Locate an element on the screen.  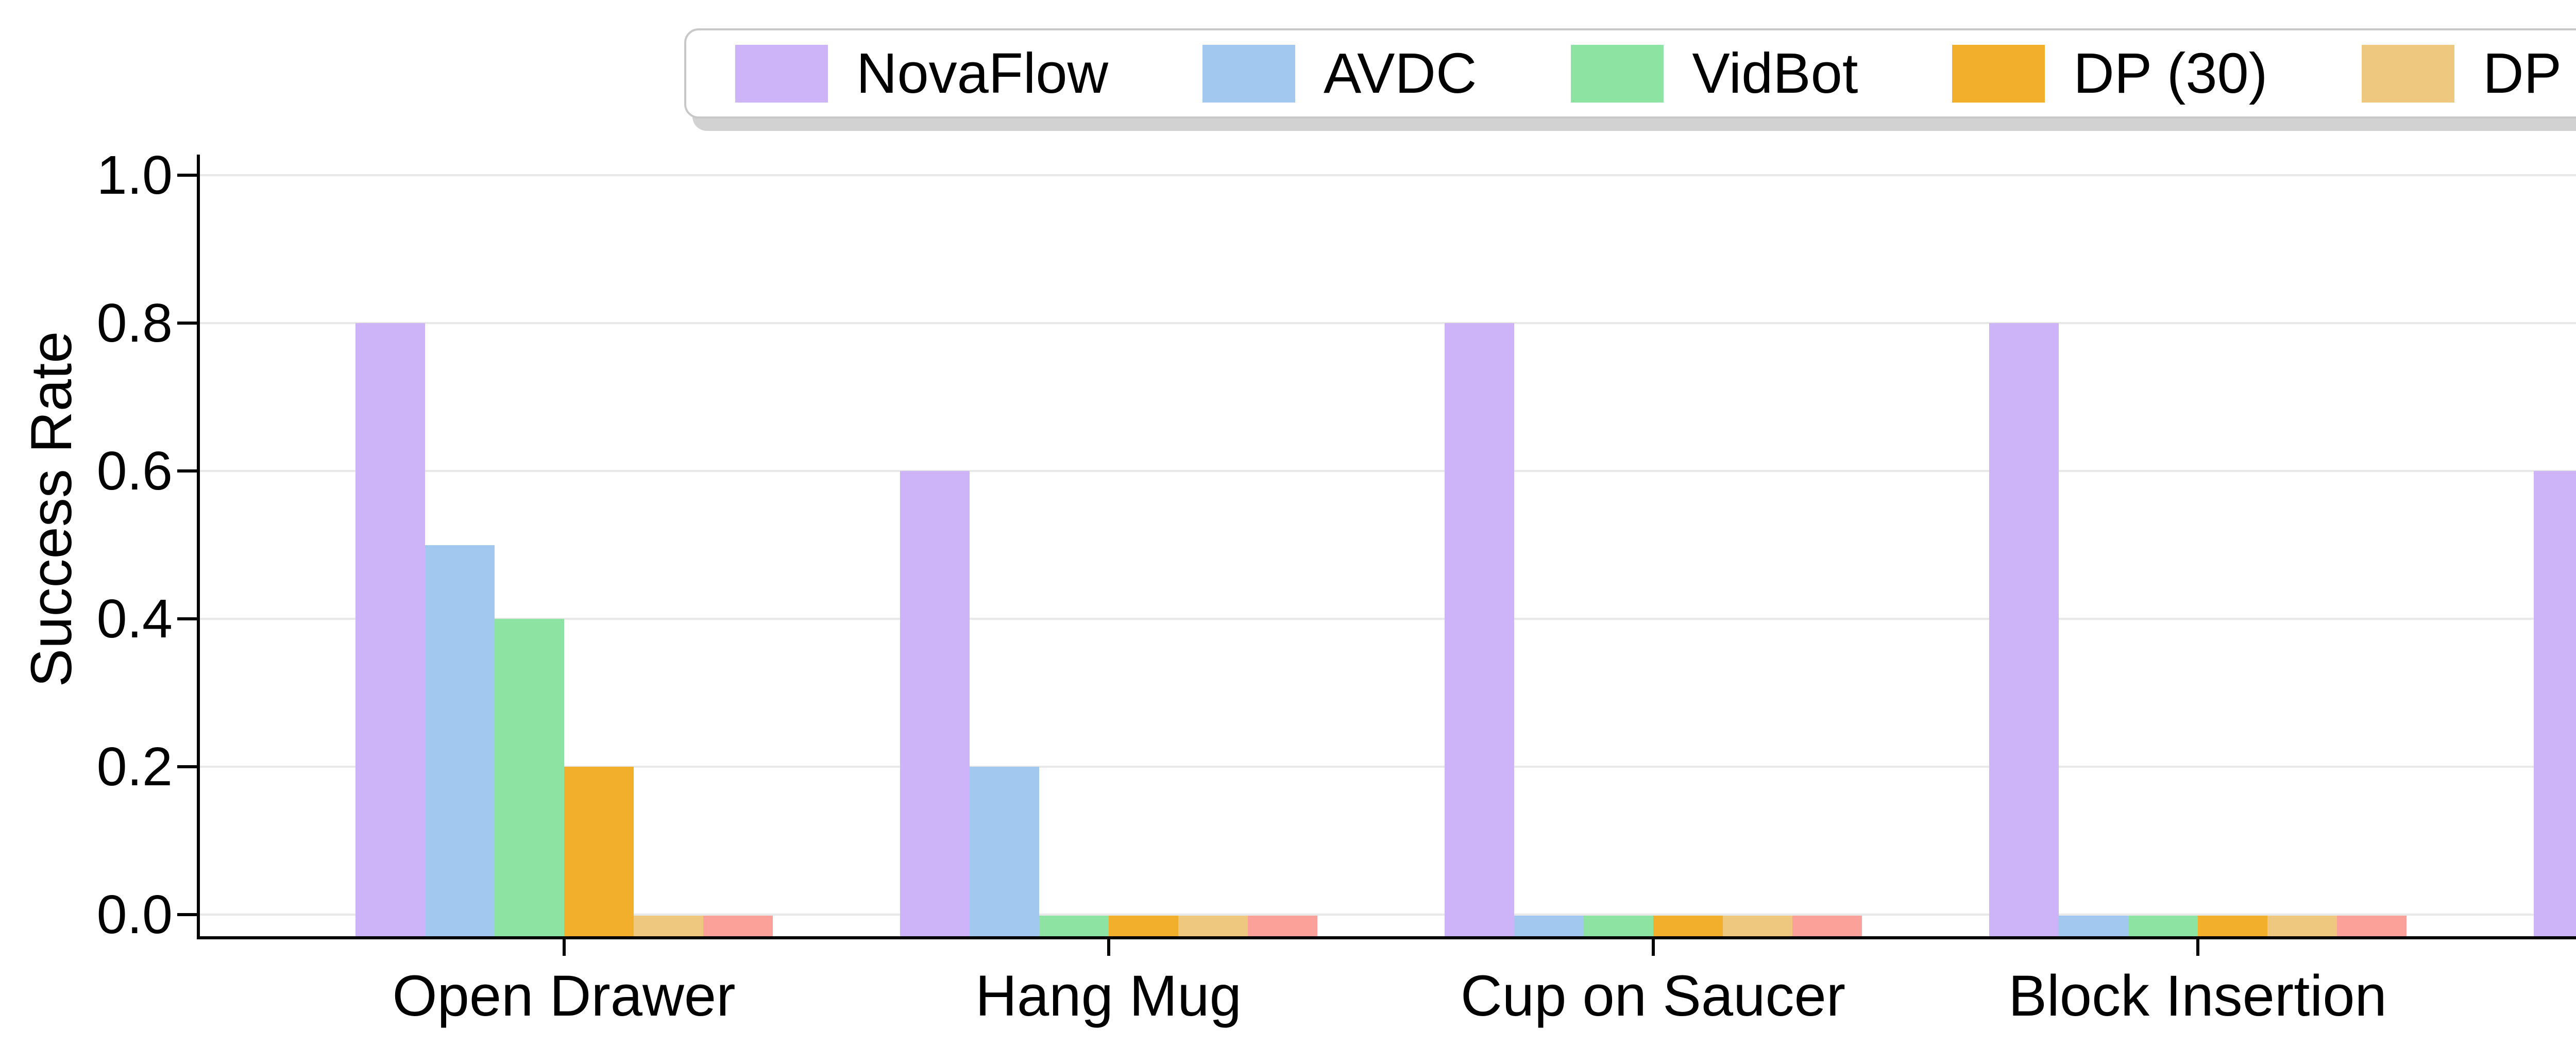
x-tick-label: Water Plant is located at coordinates (2523, 997).